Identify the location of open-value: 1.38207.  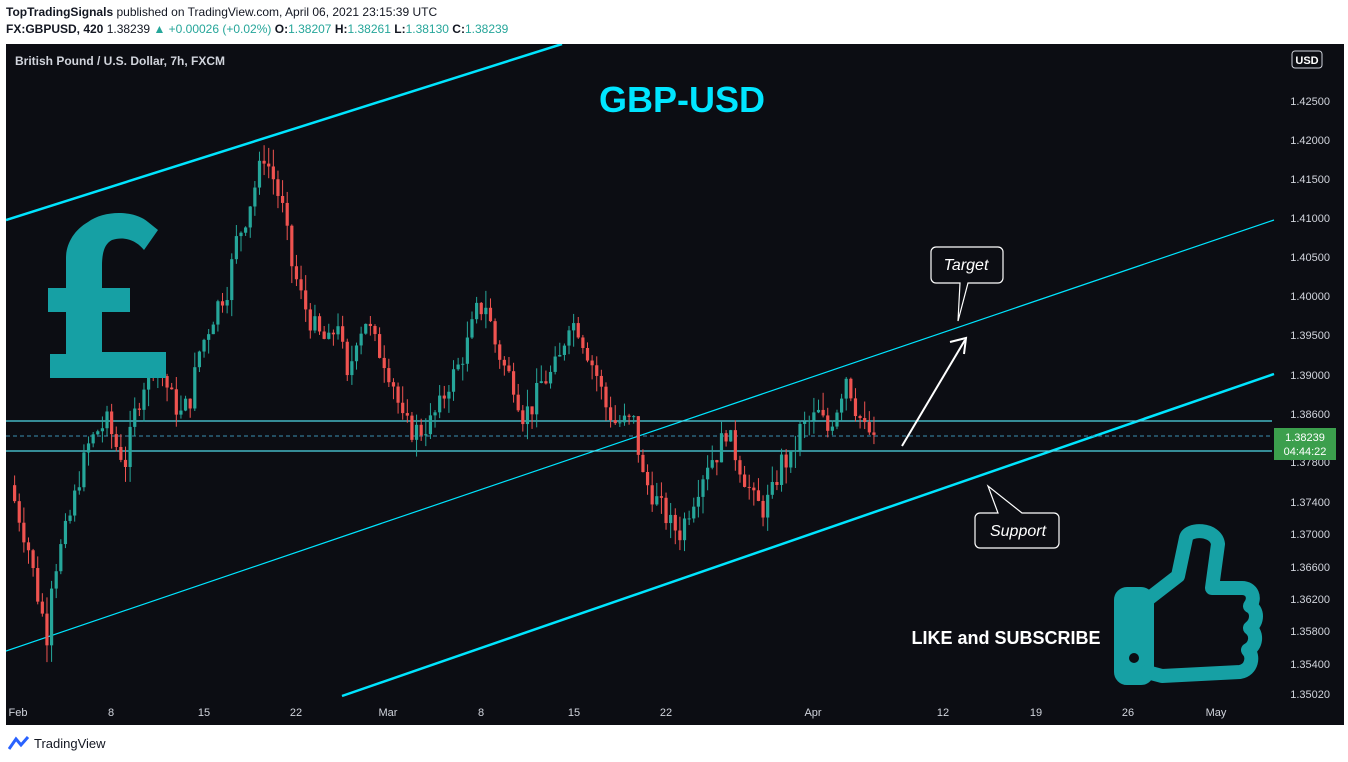
(310, 29).